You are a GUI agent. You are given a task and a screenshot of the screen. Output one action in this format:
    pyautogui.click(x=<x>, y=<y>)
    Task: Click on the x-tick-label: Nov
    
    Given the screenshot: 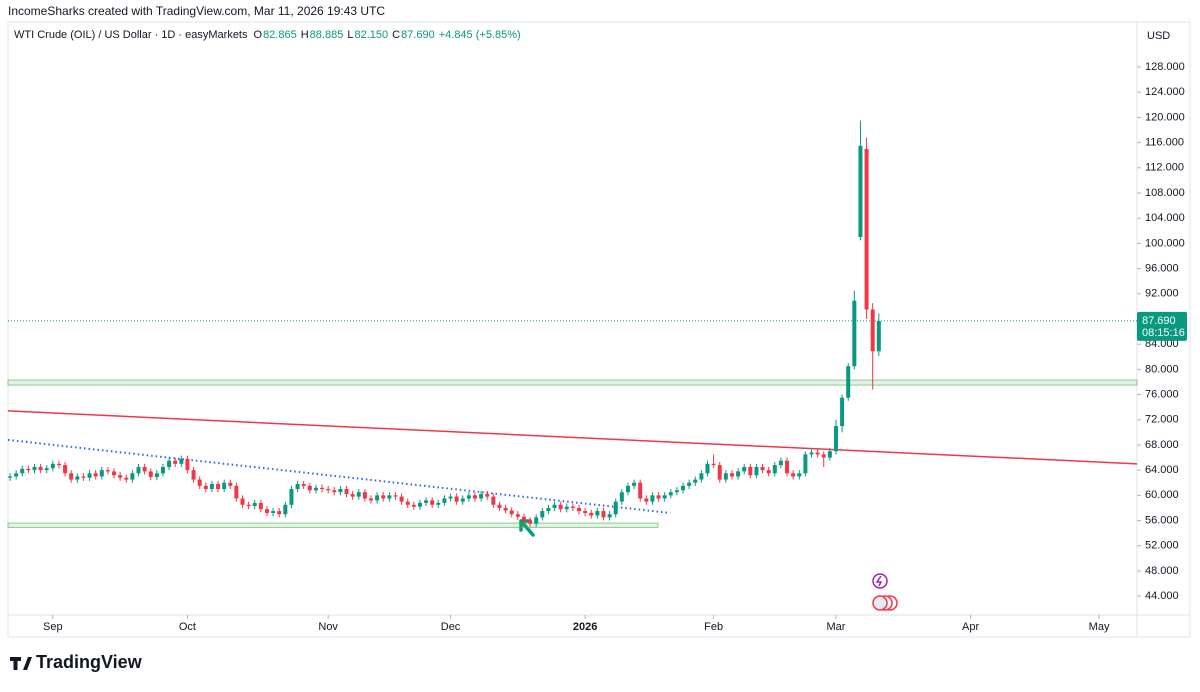 What is the action you would take?
    pyautogui.click(x=328, y=627)
    